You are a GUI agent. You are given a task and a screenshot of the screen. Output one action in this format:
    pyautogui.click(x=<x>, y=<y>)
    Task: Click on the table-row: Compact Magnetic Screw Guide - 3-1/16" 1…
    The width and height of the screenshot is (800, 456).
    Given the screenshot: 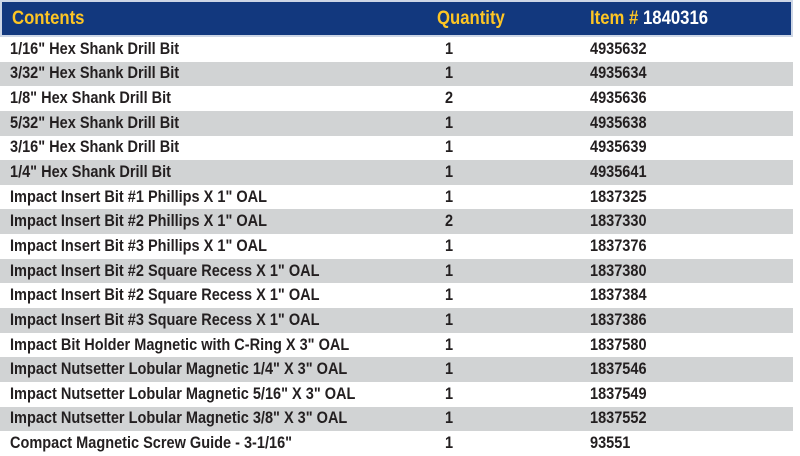 What is the action you would take?
    pyautogui.click(x=396, y=443)
    